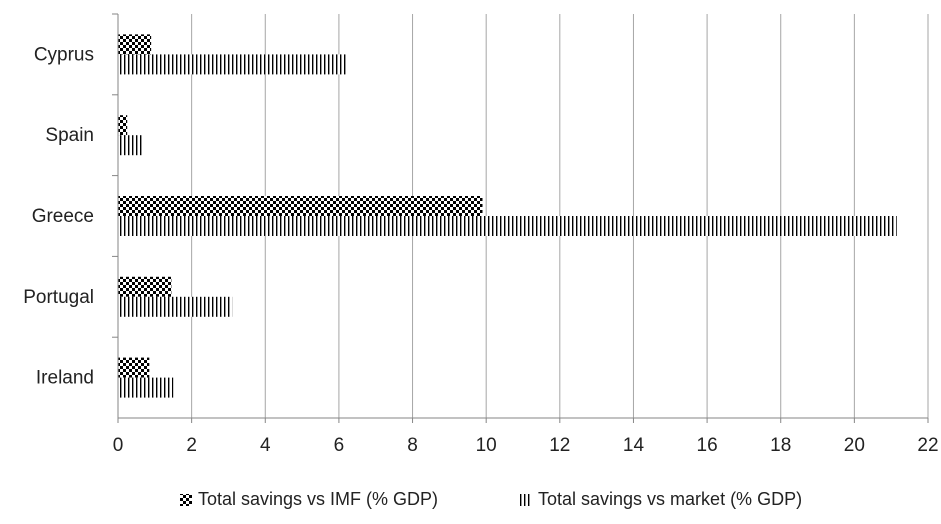 Image resolution: width=941 pixels, height=524 pixels. I want to click on bar-imf-spain, so click(123, 125).